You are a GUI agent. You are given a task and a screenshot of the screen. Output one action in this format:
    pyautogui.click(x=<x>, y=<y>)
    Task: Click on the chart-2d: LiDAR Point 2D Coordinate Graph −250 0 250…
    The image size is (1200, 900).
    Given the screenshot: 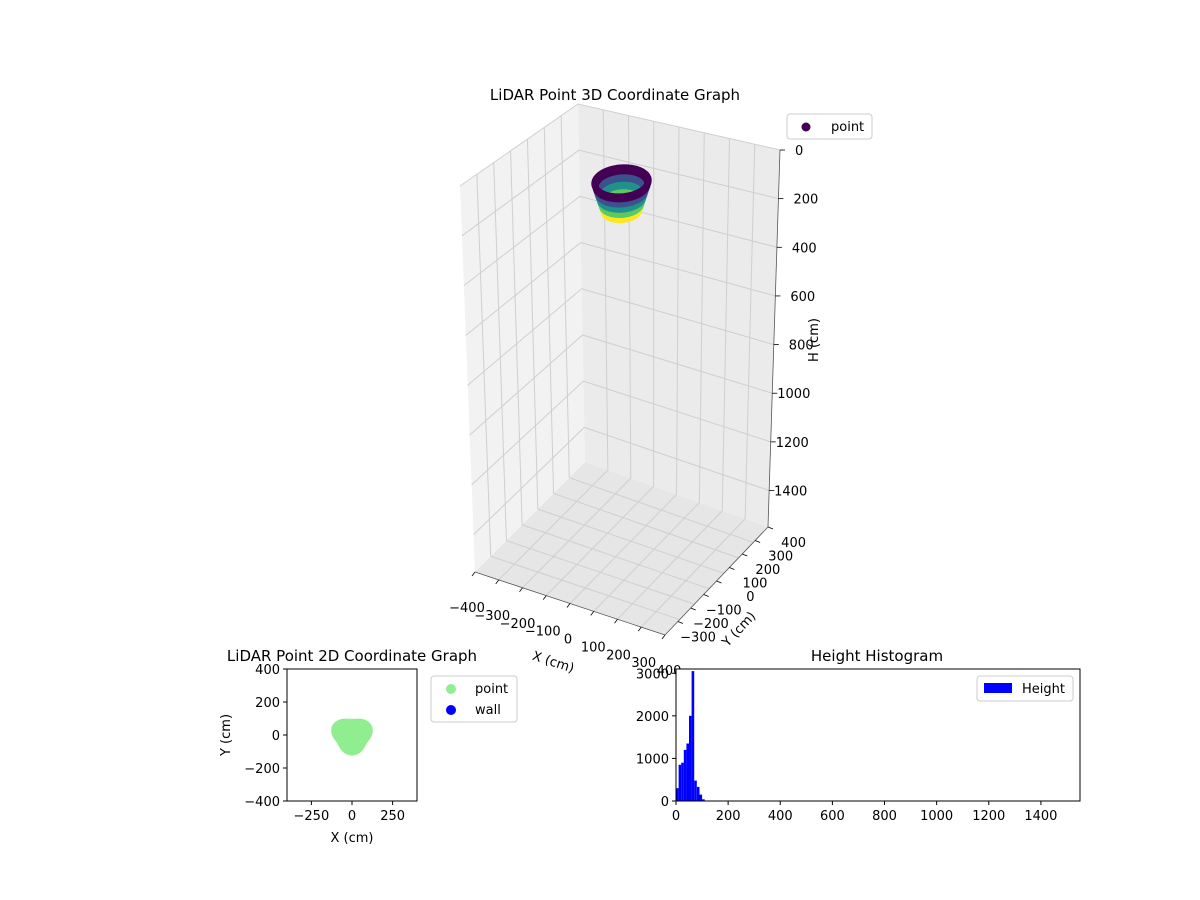 What is the action you would take?
    pyautogui.click(x=368, y=746)
    